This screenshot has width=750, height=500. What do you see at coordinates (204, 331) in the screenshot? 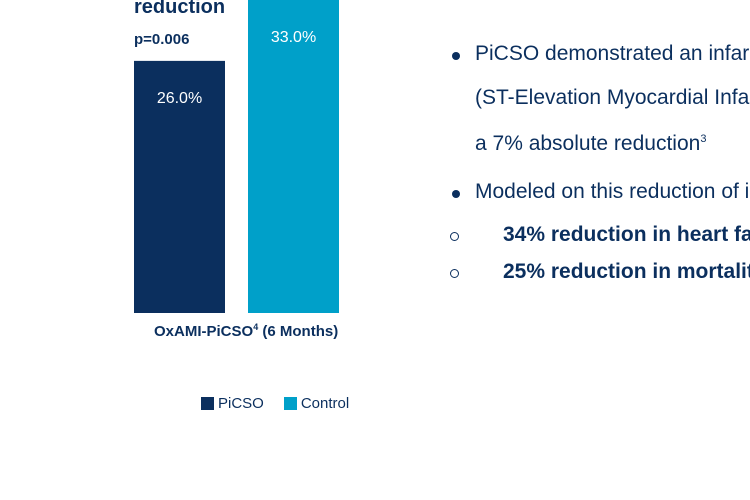
I see `category-name: OxAMI-PiCSO` at bounding box center [204, 331].